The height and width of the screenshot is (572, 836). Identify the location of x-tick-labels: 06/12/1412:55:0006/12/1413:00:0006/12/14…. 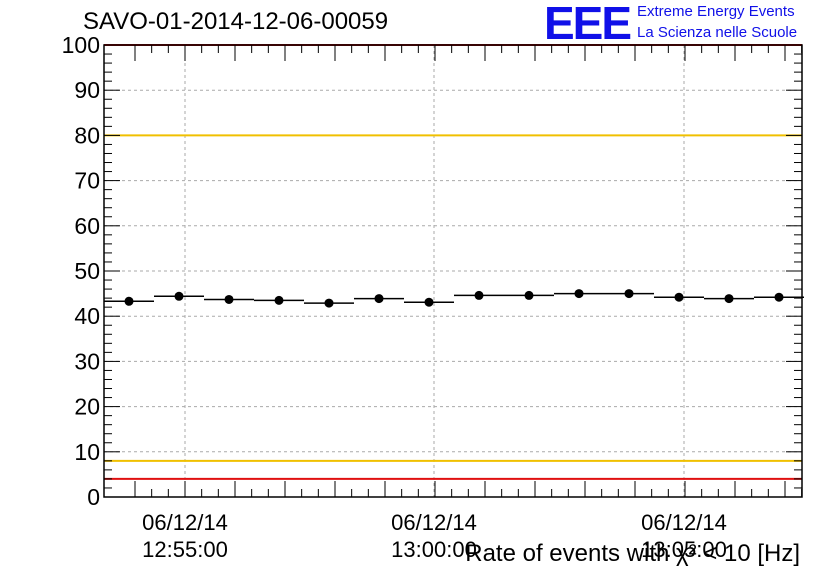
(434, 536).